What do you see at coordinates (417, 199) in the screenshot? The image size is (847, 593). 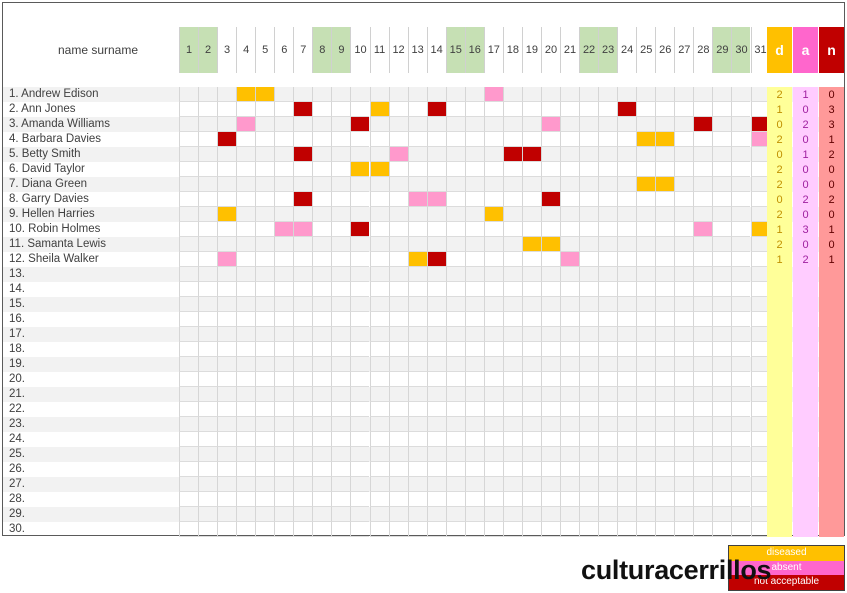 I see `mark-absent` at bounding box center [417, 199].